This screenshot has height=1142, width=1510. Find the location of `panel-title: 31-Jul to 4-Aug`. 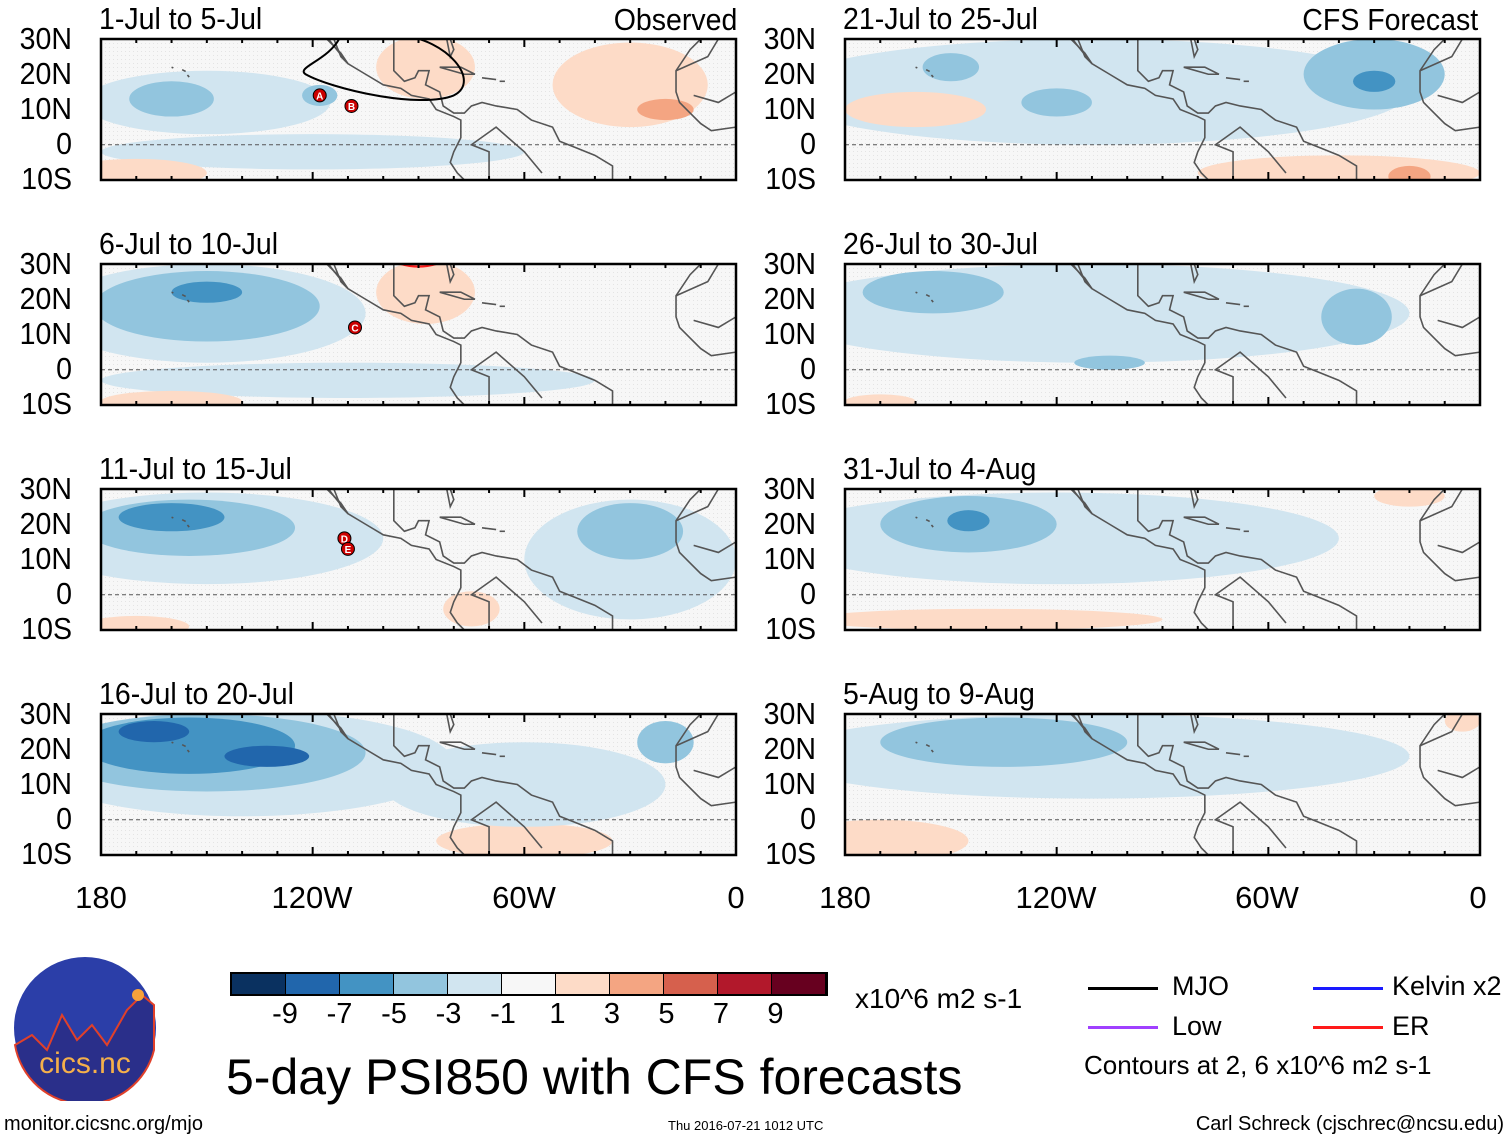

panel-title: 31-Jul to 4-Aug is located at coordinates (940, 468).